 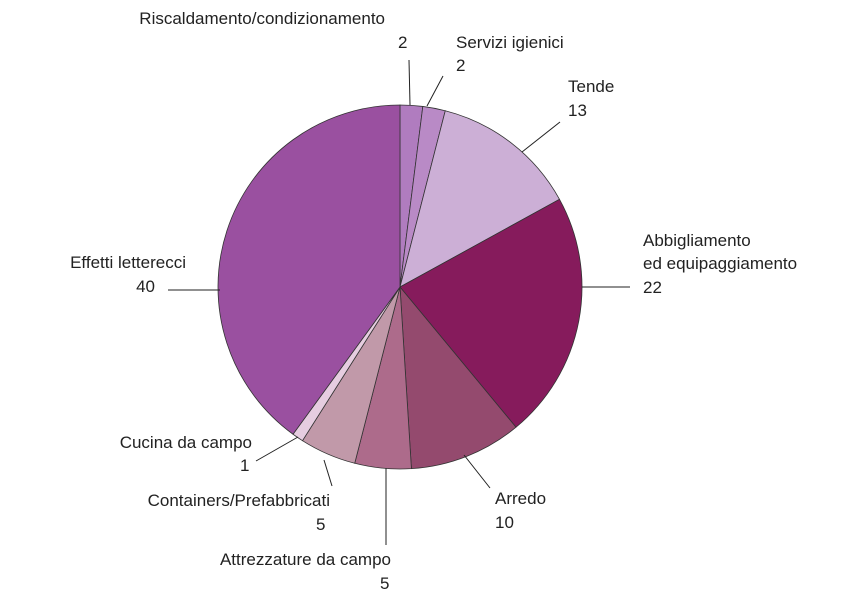 What do you see at coordinates (577, 110) in the screenshot?
I see `slice-value: 13` at bounding box center [577, 110].